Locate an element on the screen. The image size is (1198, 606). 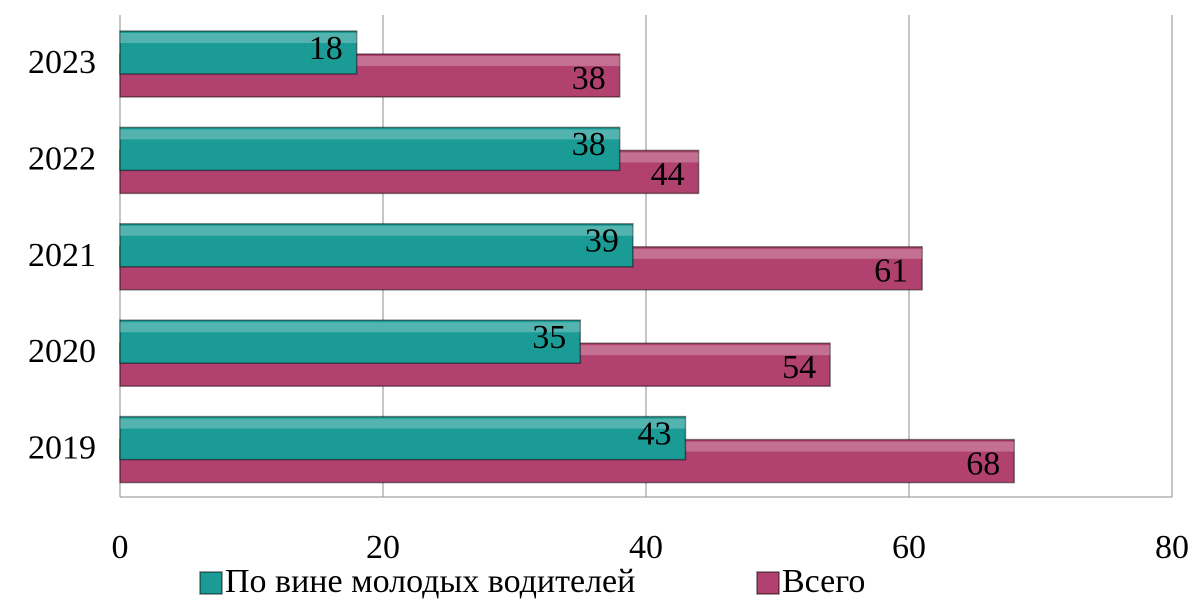
legend-label: По вине молодых водителей is located at coordinates (430, 581).